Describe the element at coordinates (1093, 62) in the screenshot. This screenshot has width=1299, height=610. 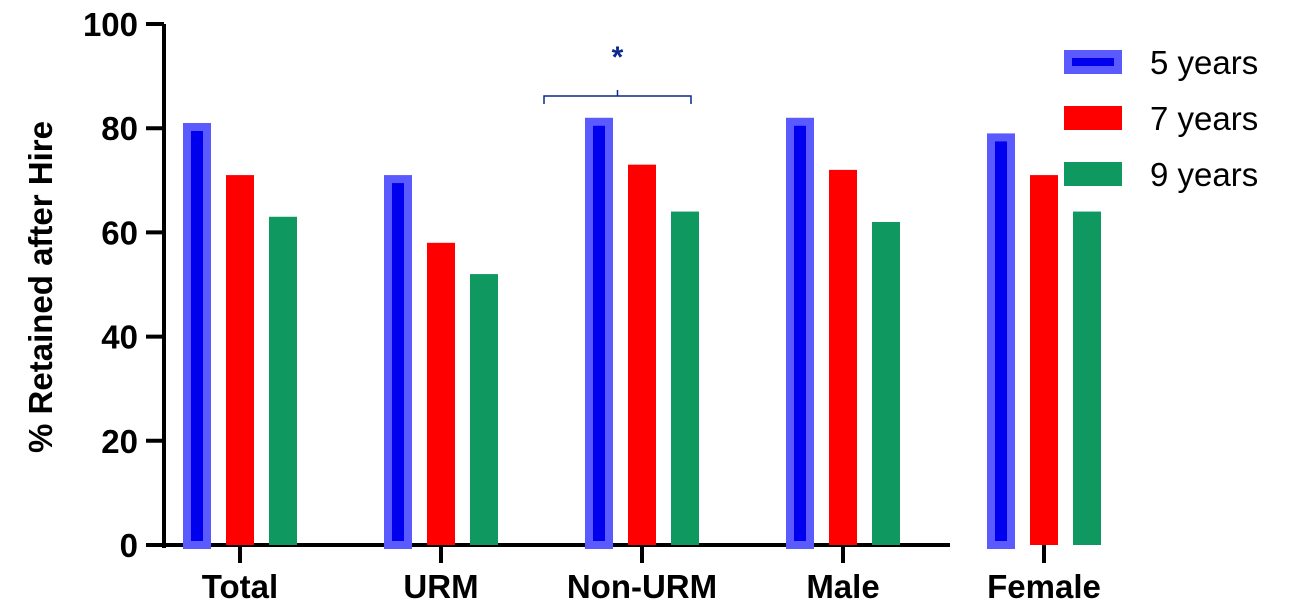
I see `legend-swatch-5-years` at that location.